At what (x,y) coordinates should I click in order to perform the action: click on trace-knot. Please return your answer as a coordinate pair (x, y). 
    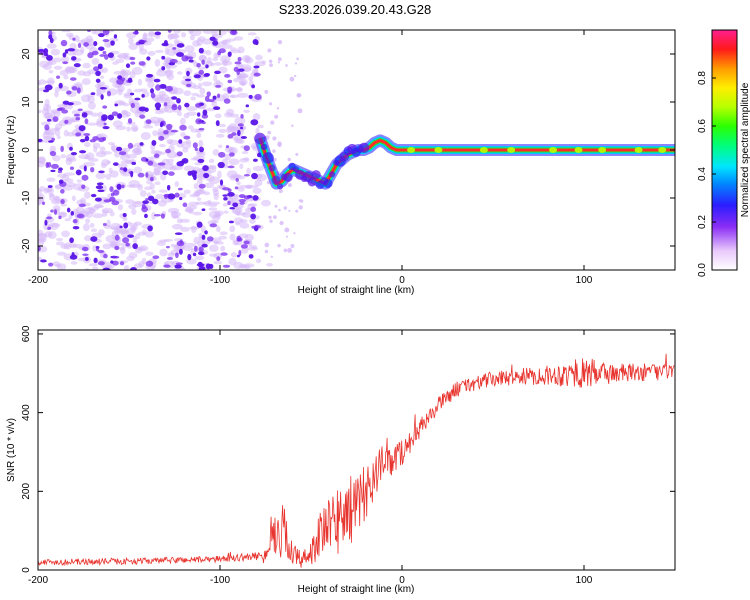
    Looking at the image, I should click on (411, 150).